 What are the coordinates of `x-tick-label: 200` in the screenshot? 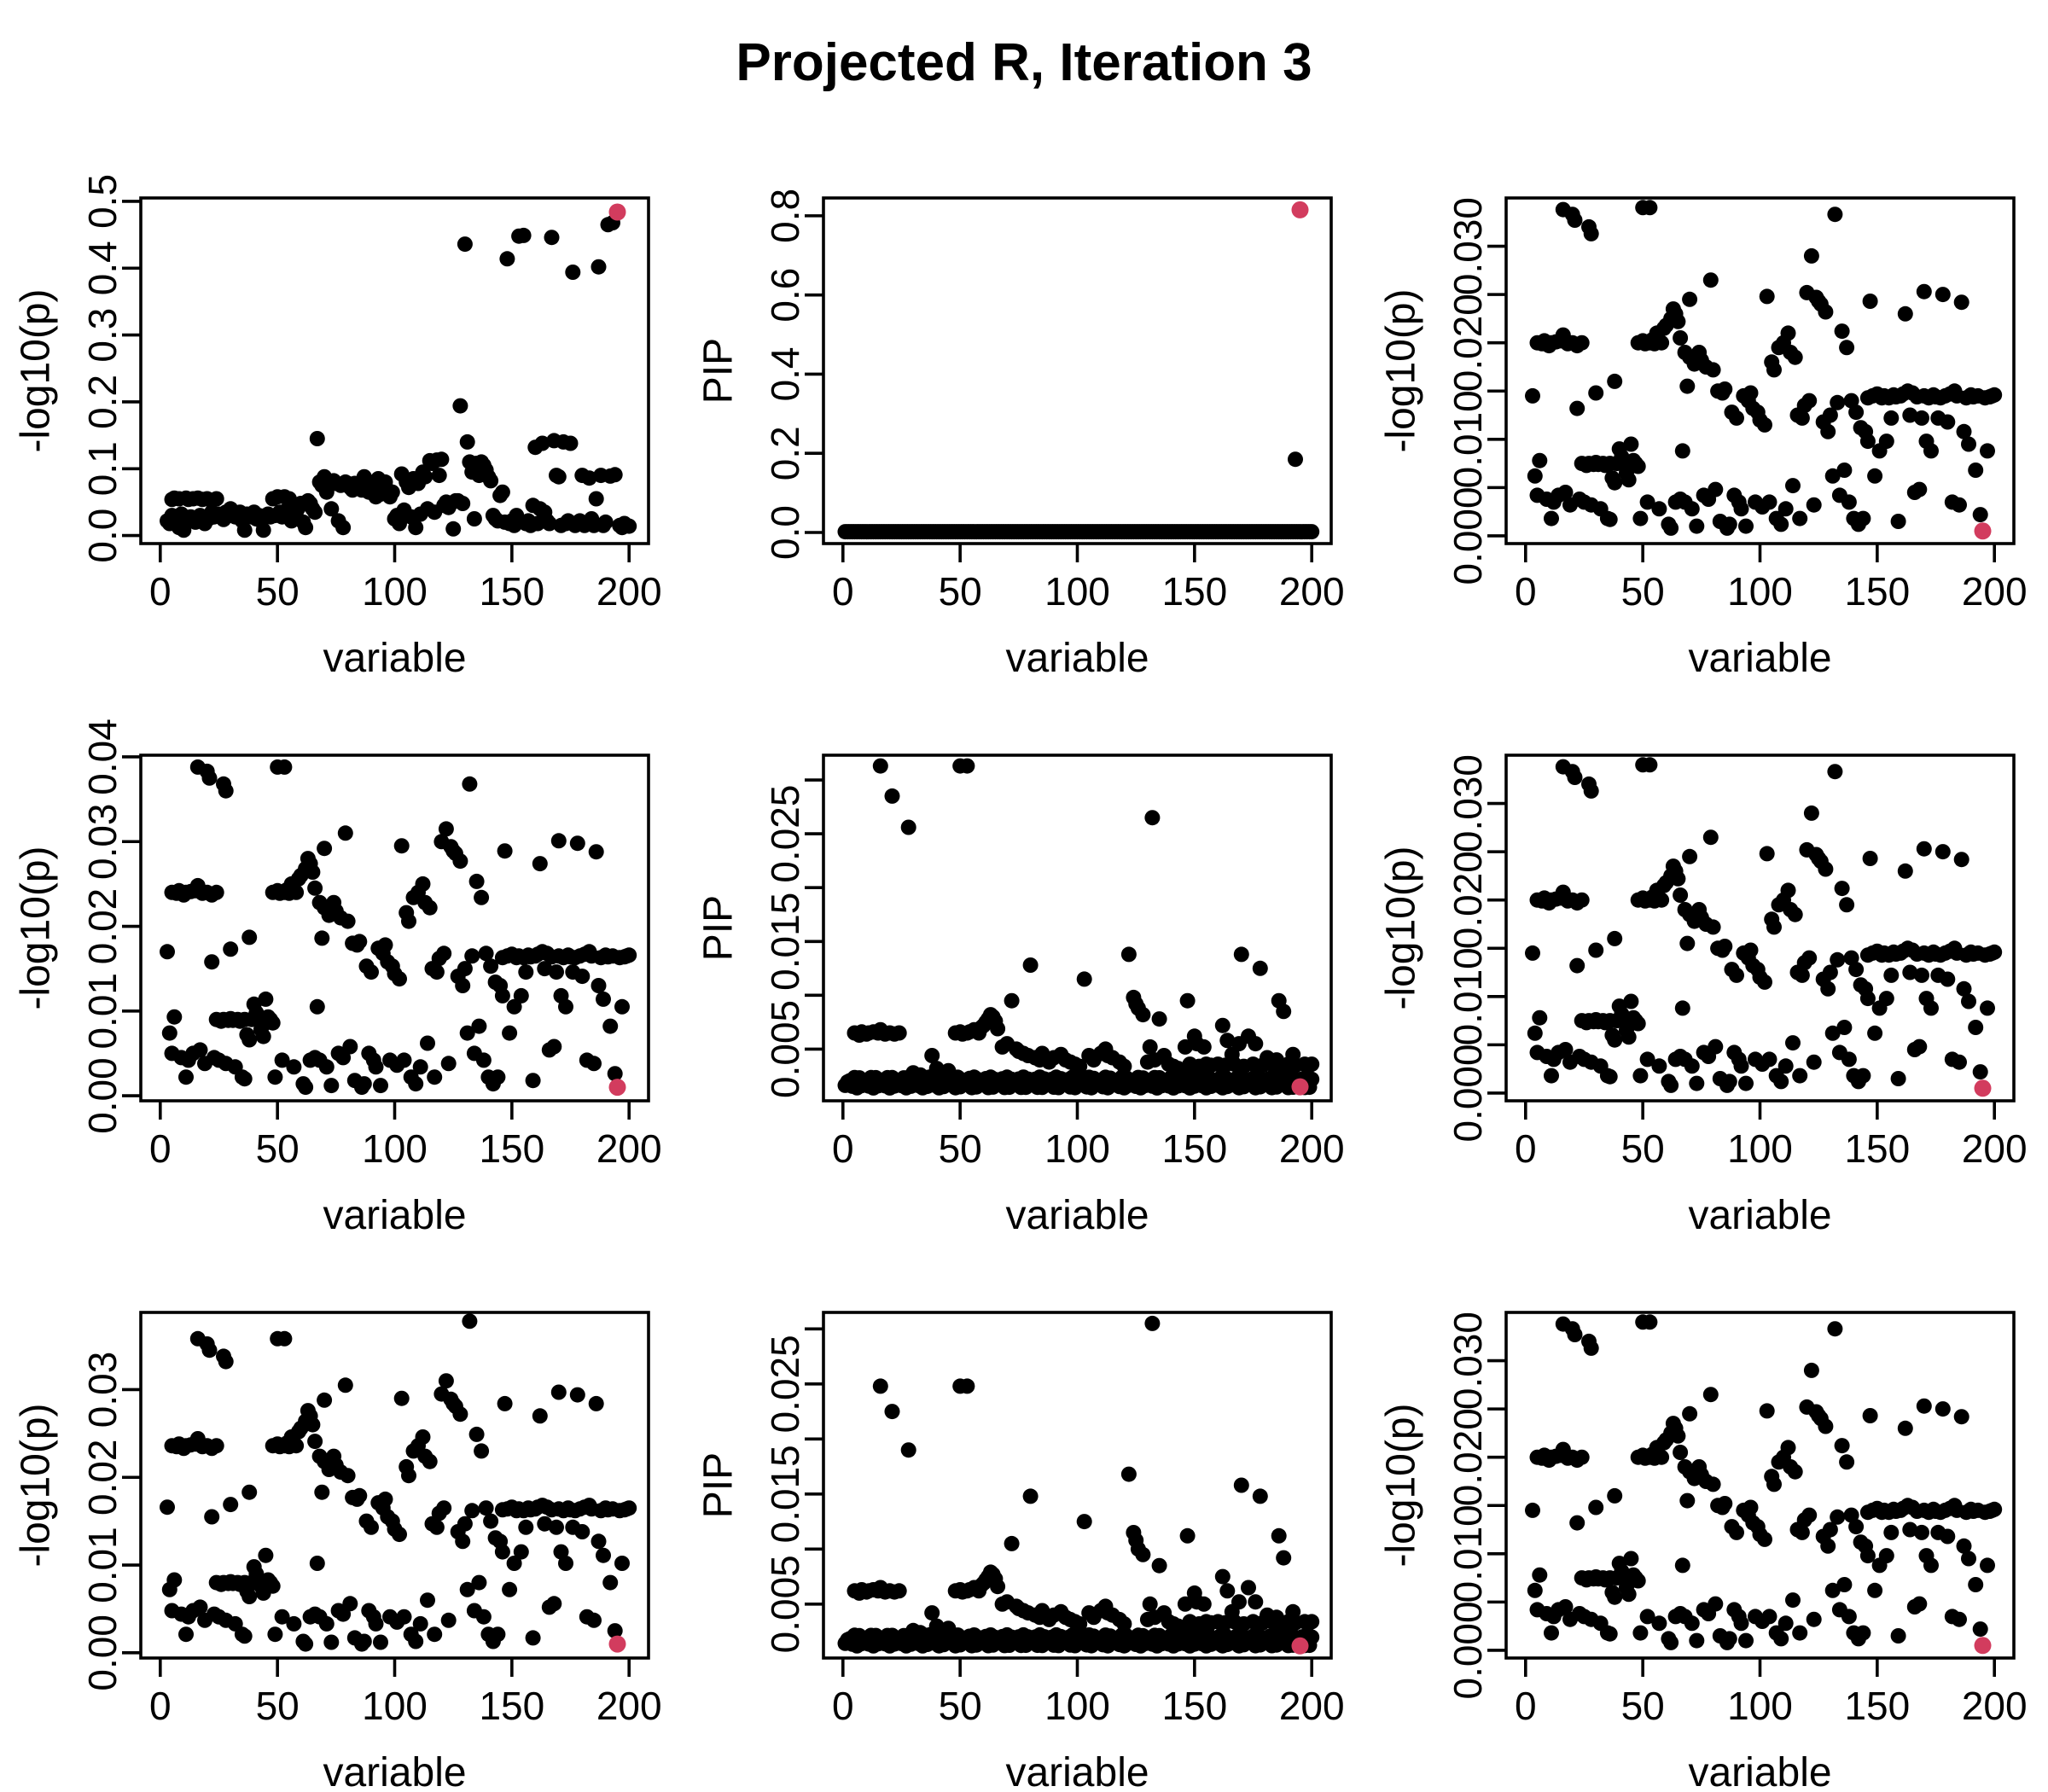 It's located at (629, 591).